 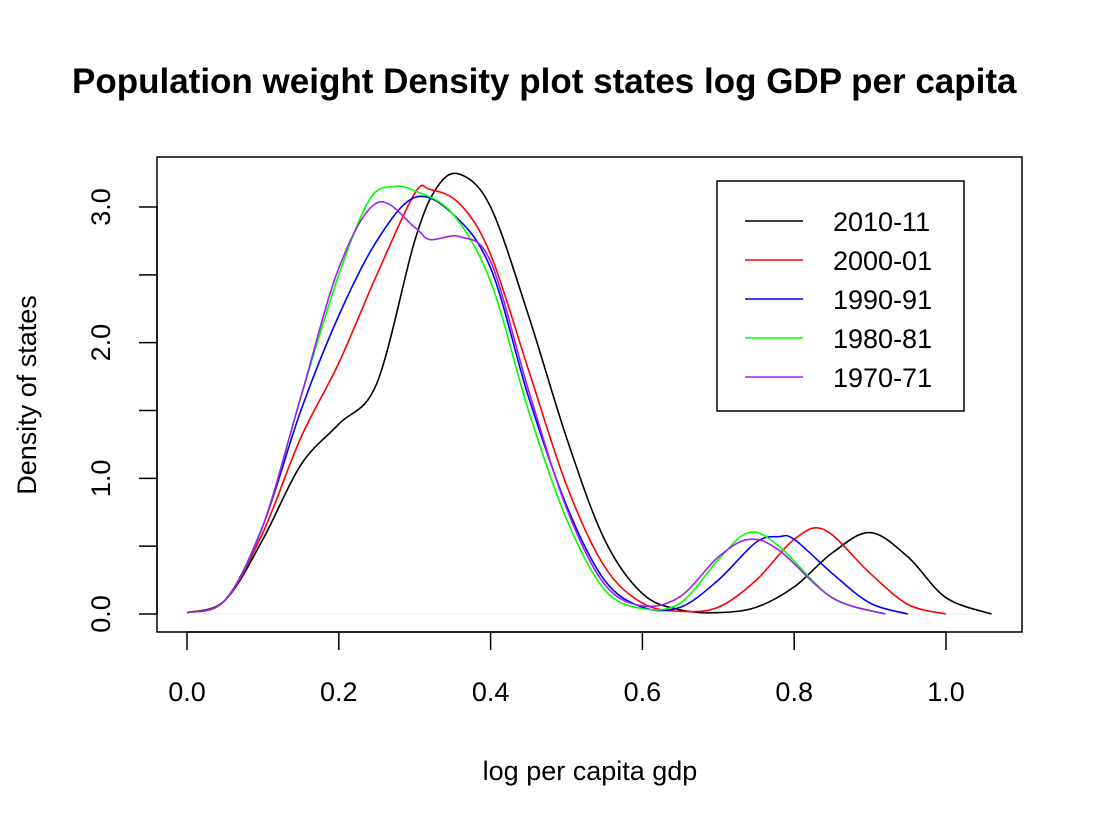 What do you see at coordinates (491, 692) in the screenshot?
I see `x-tick-label: 0.4` at bounding box center [491, 692].